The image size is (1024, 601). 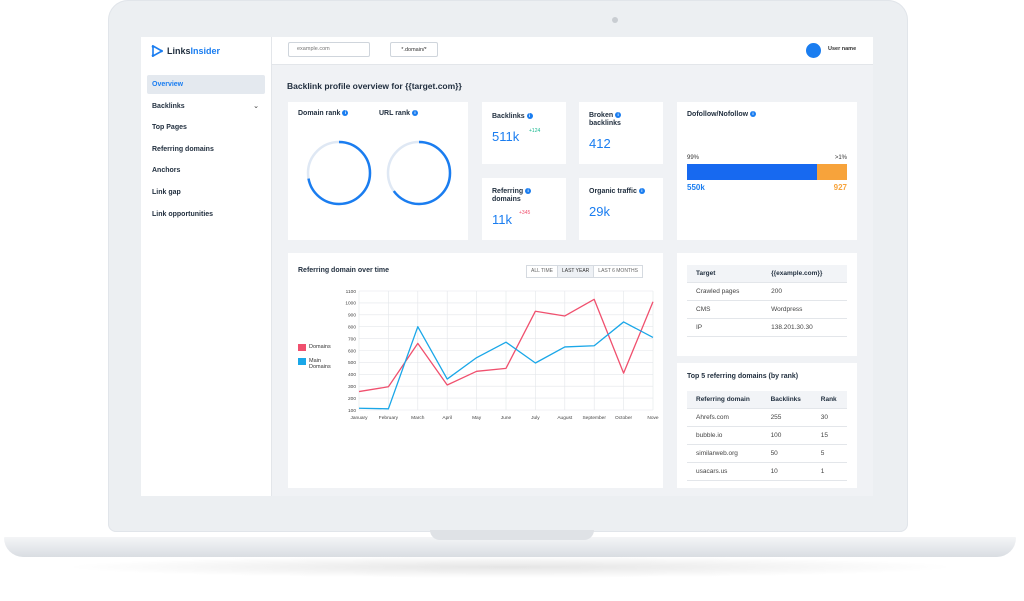 What do you see at coordinates (725, 291) in the screenshot?
I see `table-cell: Crawled pages` at bounding box center [725, 291].